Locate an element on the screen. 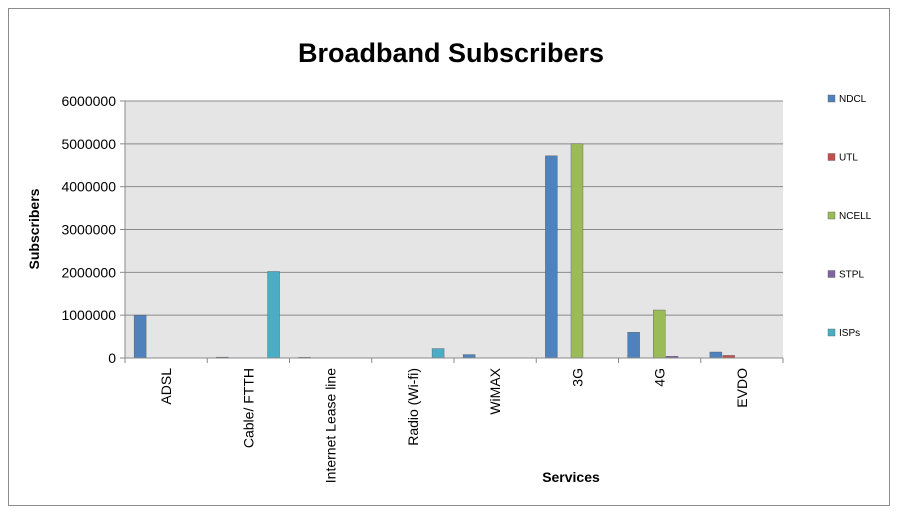 The image size is (900, 520). x-tick-label: Radio (Wi-fi) is located at coordinates (413, 407).